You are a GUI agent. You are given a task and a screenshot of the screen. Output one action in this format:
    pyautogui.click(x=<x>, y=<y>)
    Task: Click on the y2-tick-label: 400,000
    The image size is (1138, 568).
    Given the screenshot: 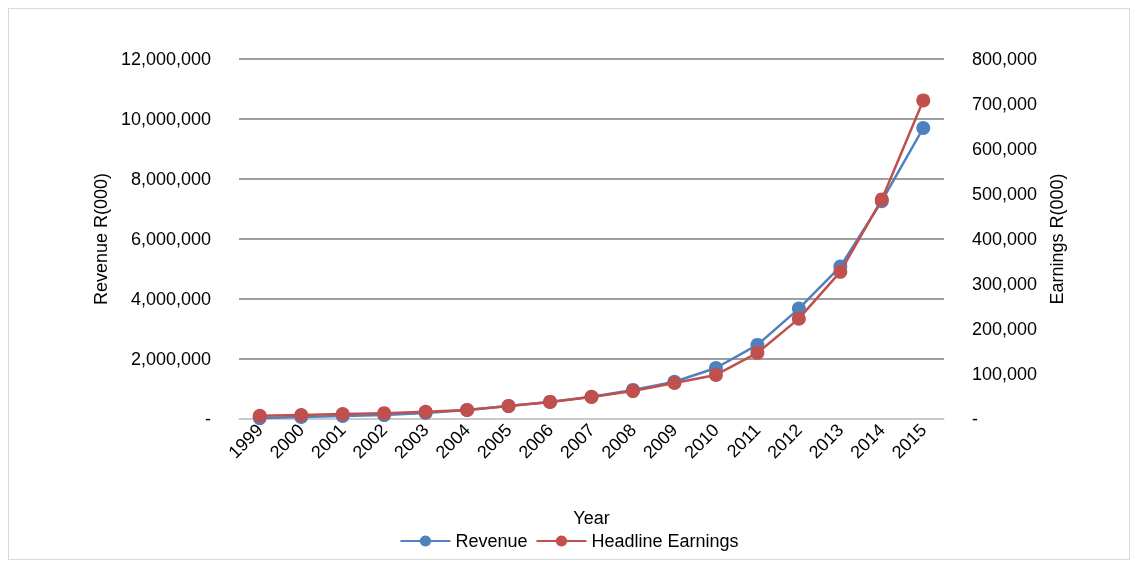 What is the action you would take?
    pyautogui.click(x=1005, y=239)
    